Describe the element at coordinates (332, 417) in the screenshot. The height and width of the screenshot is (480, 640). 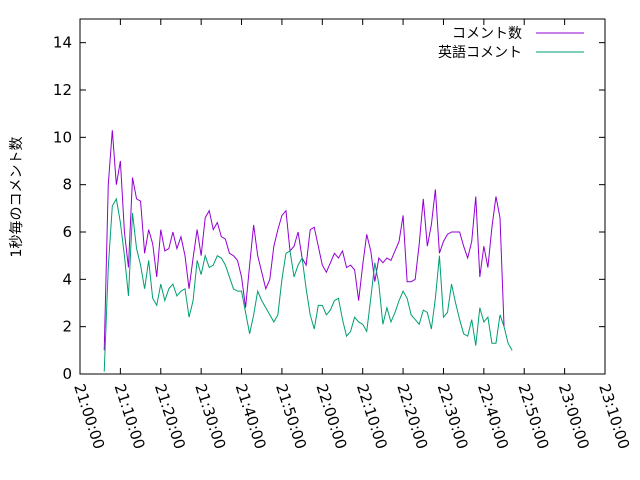
I see `x-tick-label: 22:00:00` at that location.